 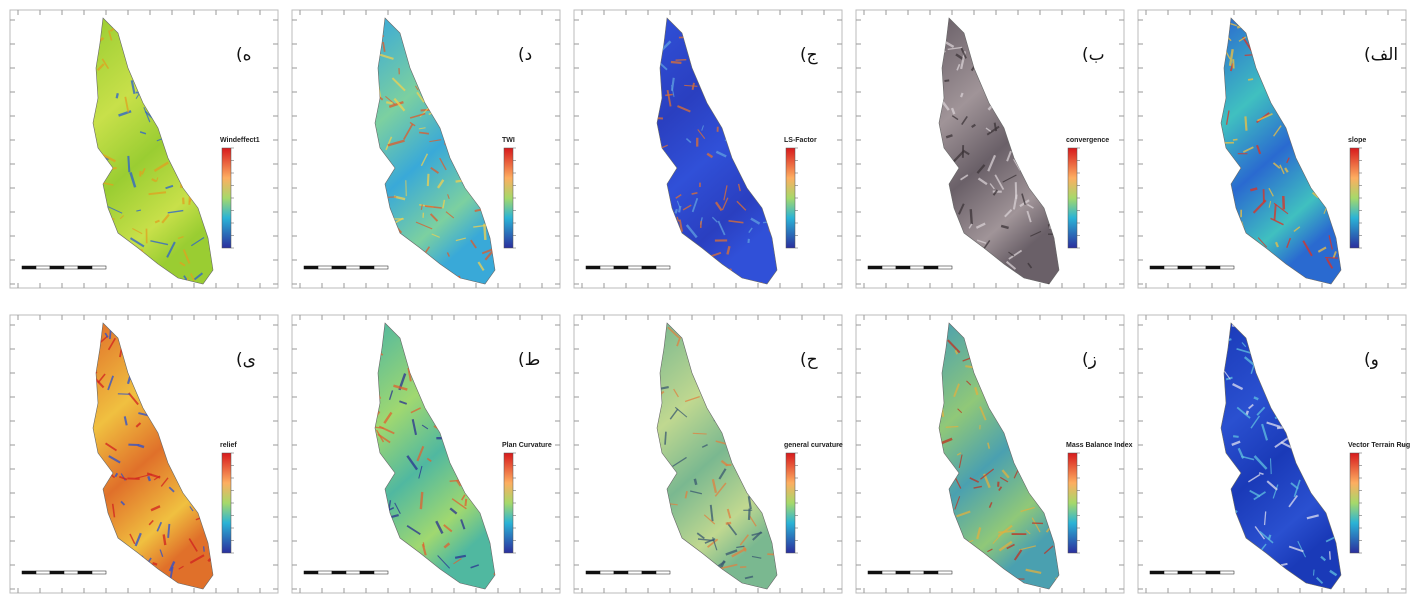 What do you see at coordinates (809, 55) in the screenshot?
I see `panel-label: ج)` at bounding box center [809, 55].